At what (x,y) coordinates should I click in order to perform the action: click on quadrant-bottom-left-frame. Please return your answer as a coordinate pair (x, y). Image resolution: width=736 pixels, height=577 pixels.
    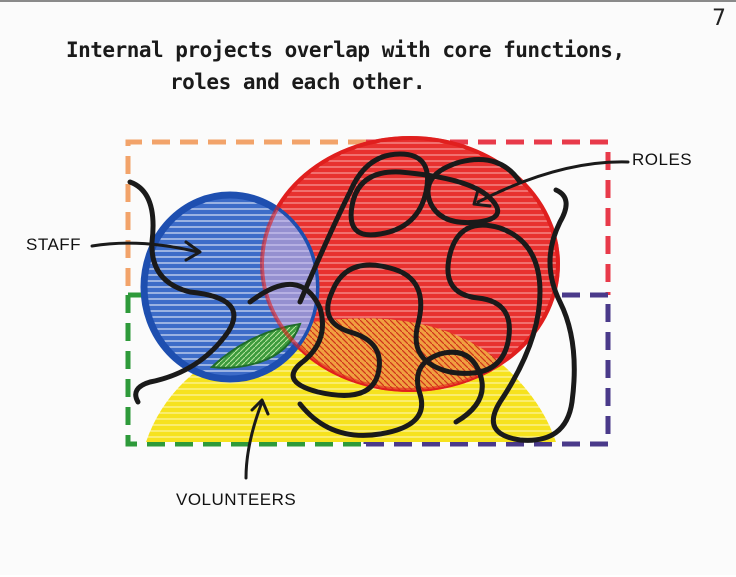
    Looking at the image, I should click on (245, 371).